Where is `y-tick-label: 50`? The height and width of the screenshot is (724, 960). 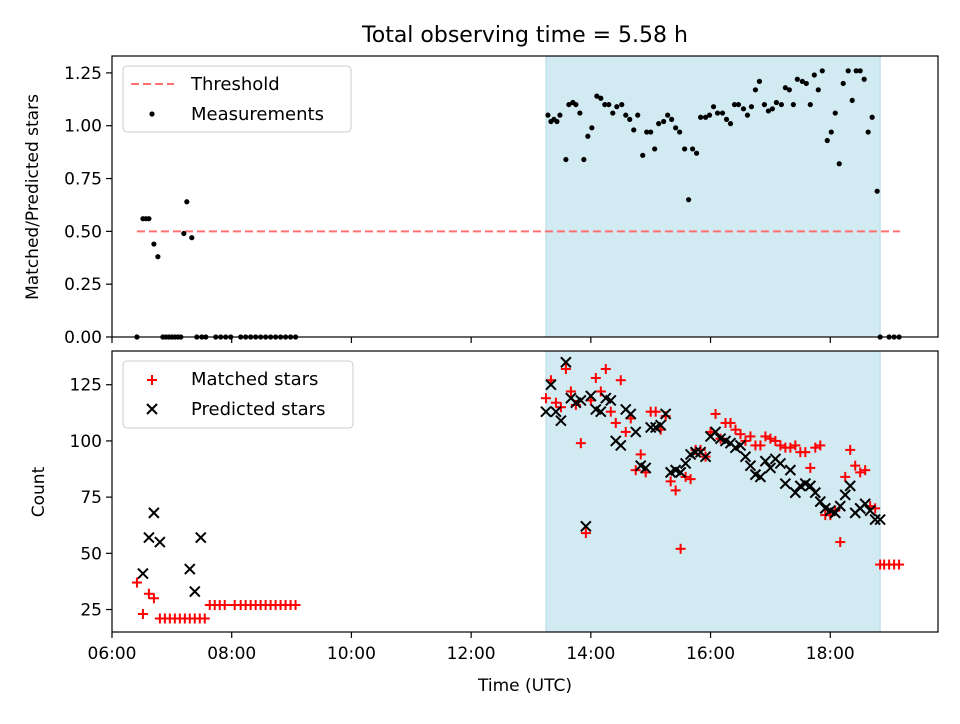 y-tick-label: 50 is located at coordinates (91, 554).